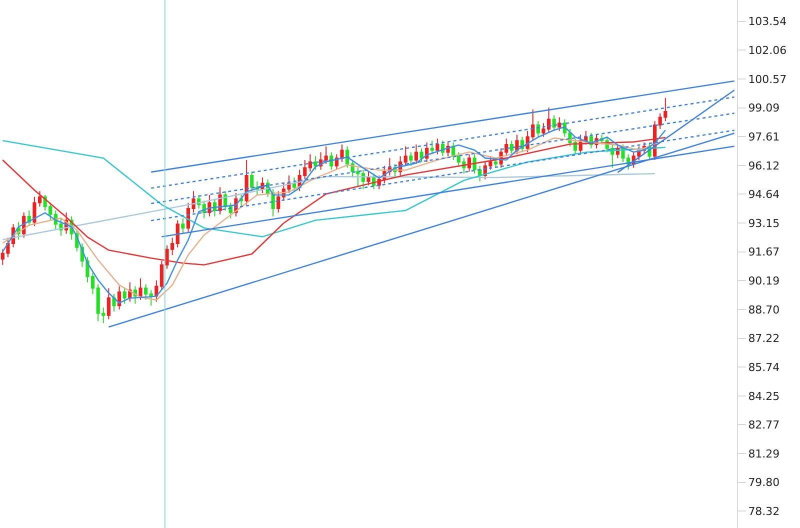 The width and height of the screenshot is (800, 528). Describe the element at coordinates (764, 309) in the screenshot. I see `y-tick-label: 88.70` at that location.